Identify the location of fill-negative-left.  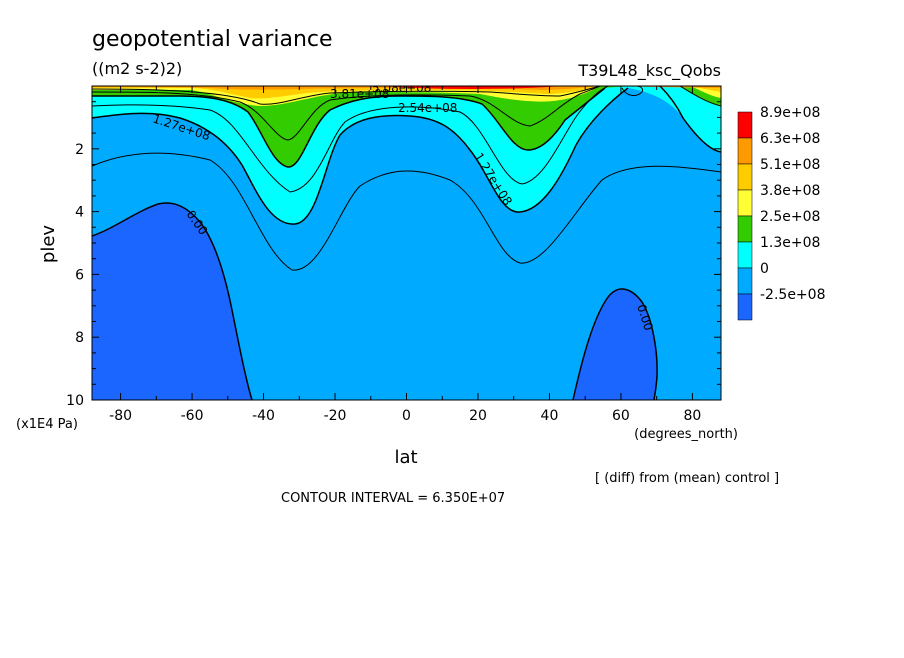
(172, 301).